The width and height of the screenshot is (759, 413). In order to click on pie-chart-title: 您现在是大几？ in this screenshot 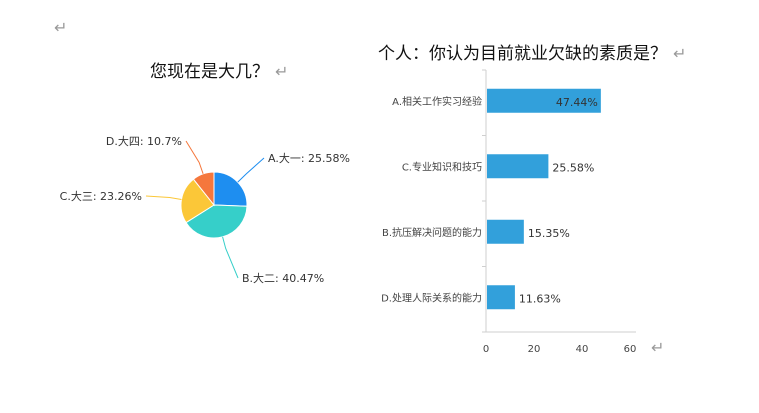, I will do `click(209, 72)`.